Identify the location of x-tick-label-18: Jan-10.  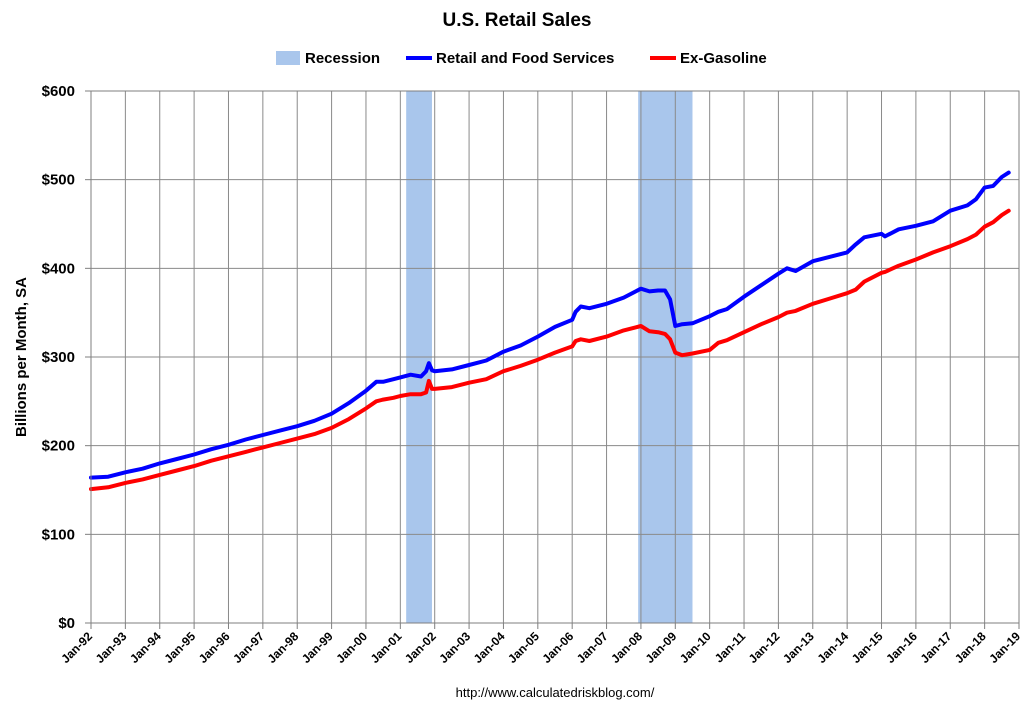
(695, 647).